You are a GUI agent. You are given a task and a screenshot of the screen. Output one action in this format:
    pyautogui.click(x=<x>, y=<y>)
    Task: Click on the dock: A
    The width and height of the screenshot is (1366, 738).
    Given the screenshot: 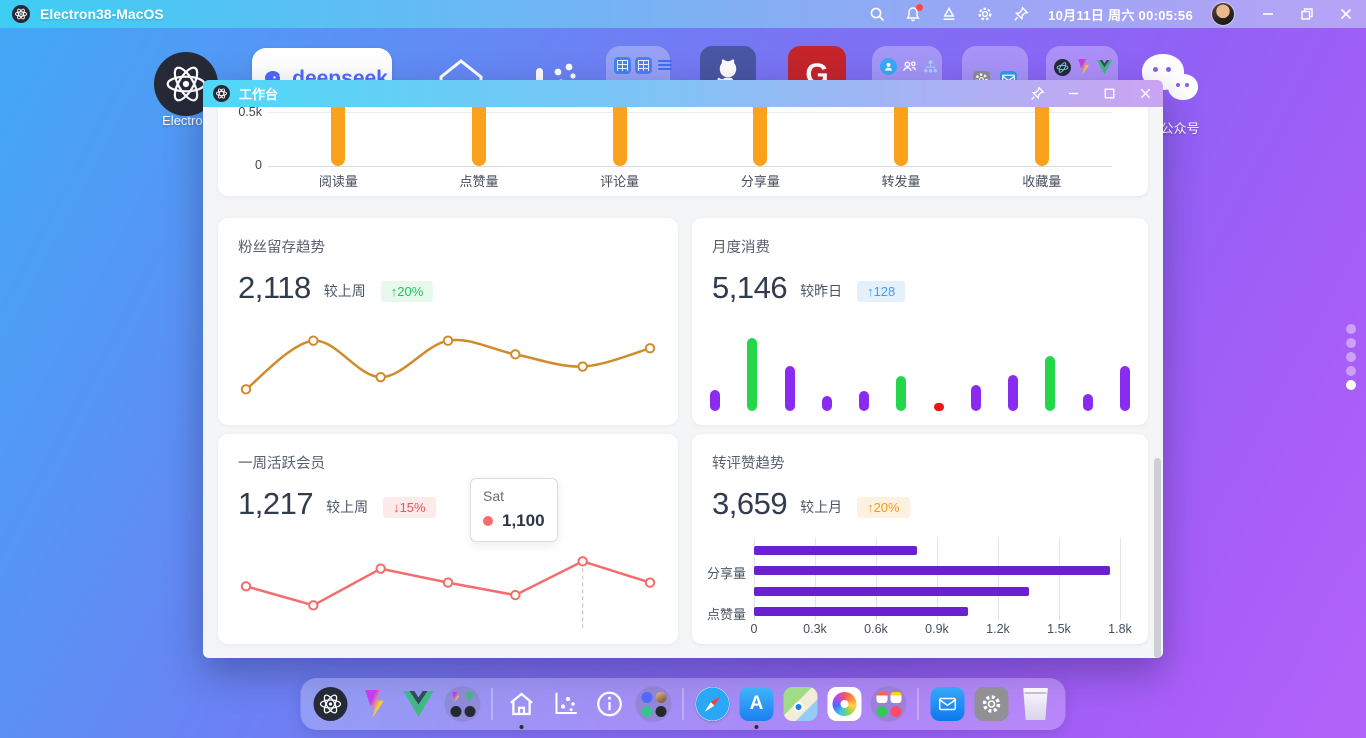 What is the action you would take?
    pyautogui.click(x=683, y=704)
    